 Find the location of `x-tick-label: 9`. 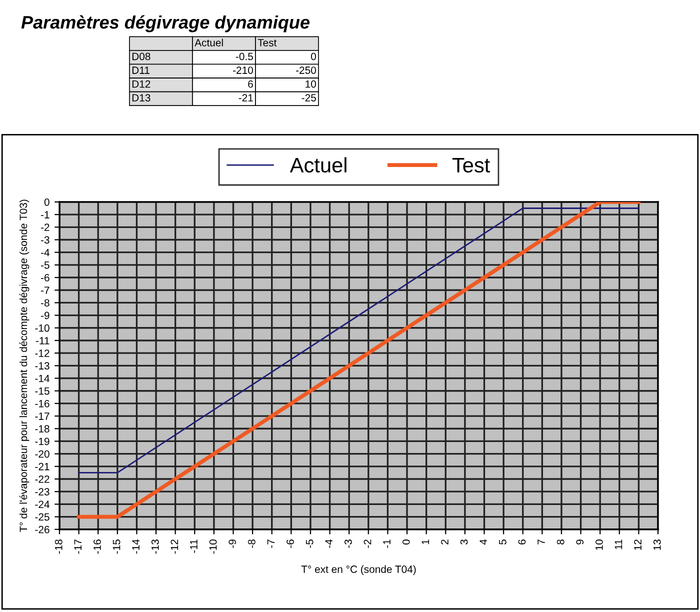

x-tick-label: 9 is located at coordinates (580, 542).